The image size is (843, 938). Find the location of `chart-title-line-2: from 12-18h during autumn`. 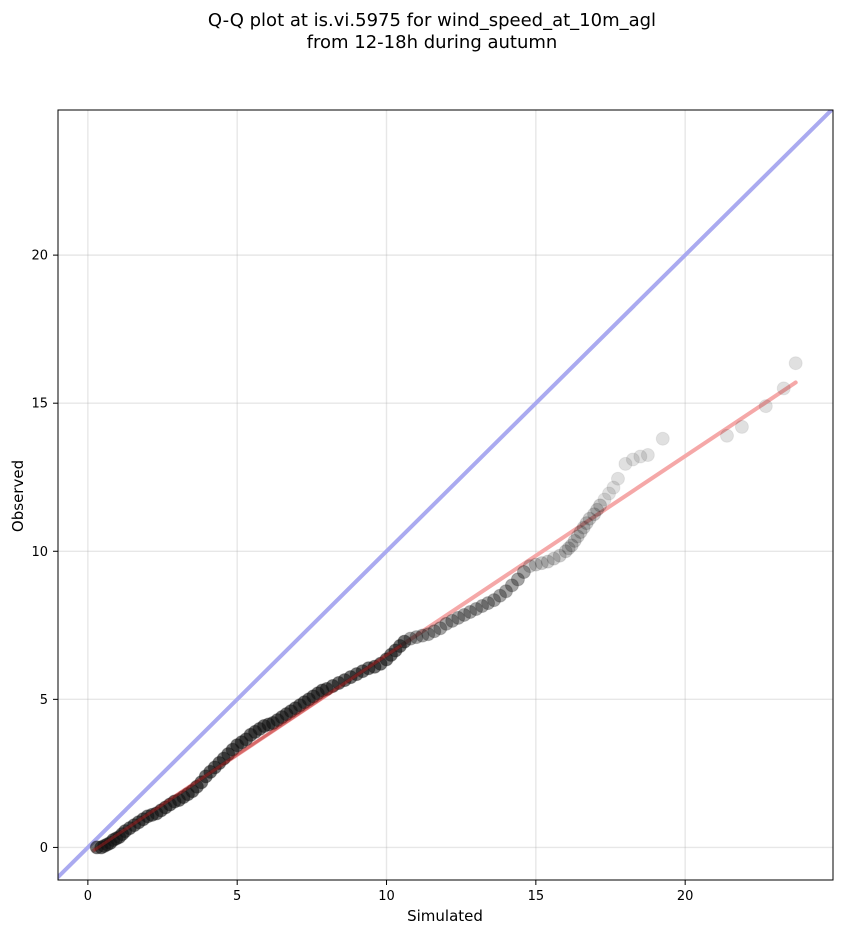

chart-title-line-2: from 12-18h during autumn is located at coordinates (432, 42).